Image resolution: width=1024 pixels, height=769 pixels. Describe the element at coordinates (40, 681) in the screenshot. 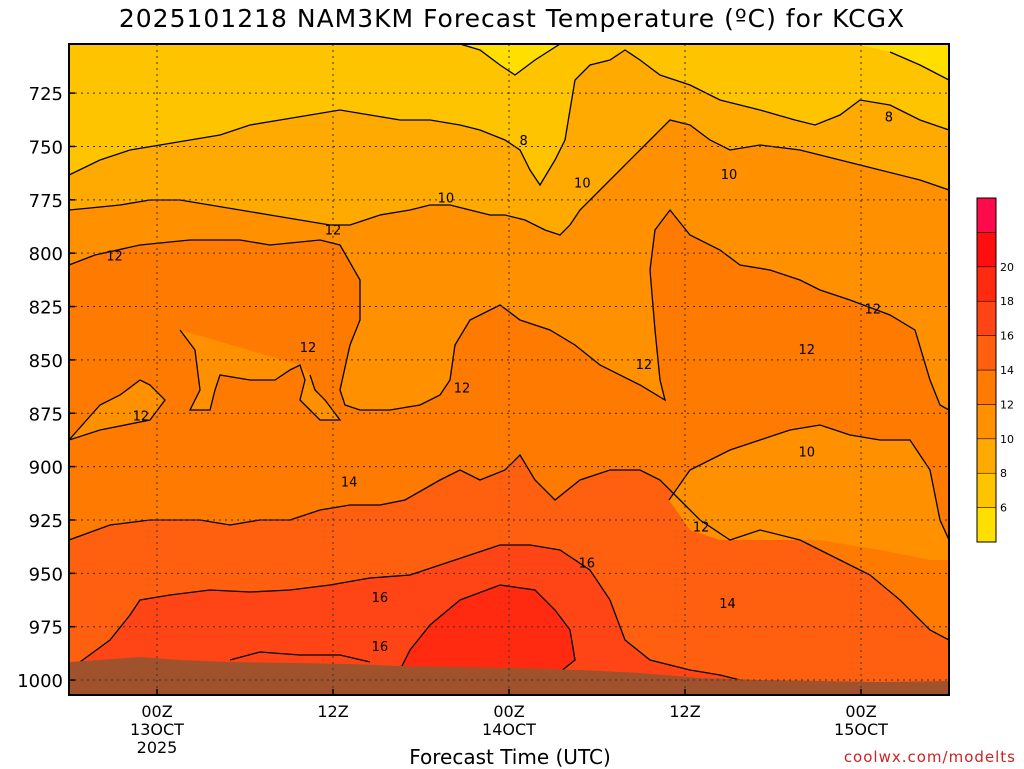

I see `y-tick-label: 1000` at that location.